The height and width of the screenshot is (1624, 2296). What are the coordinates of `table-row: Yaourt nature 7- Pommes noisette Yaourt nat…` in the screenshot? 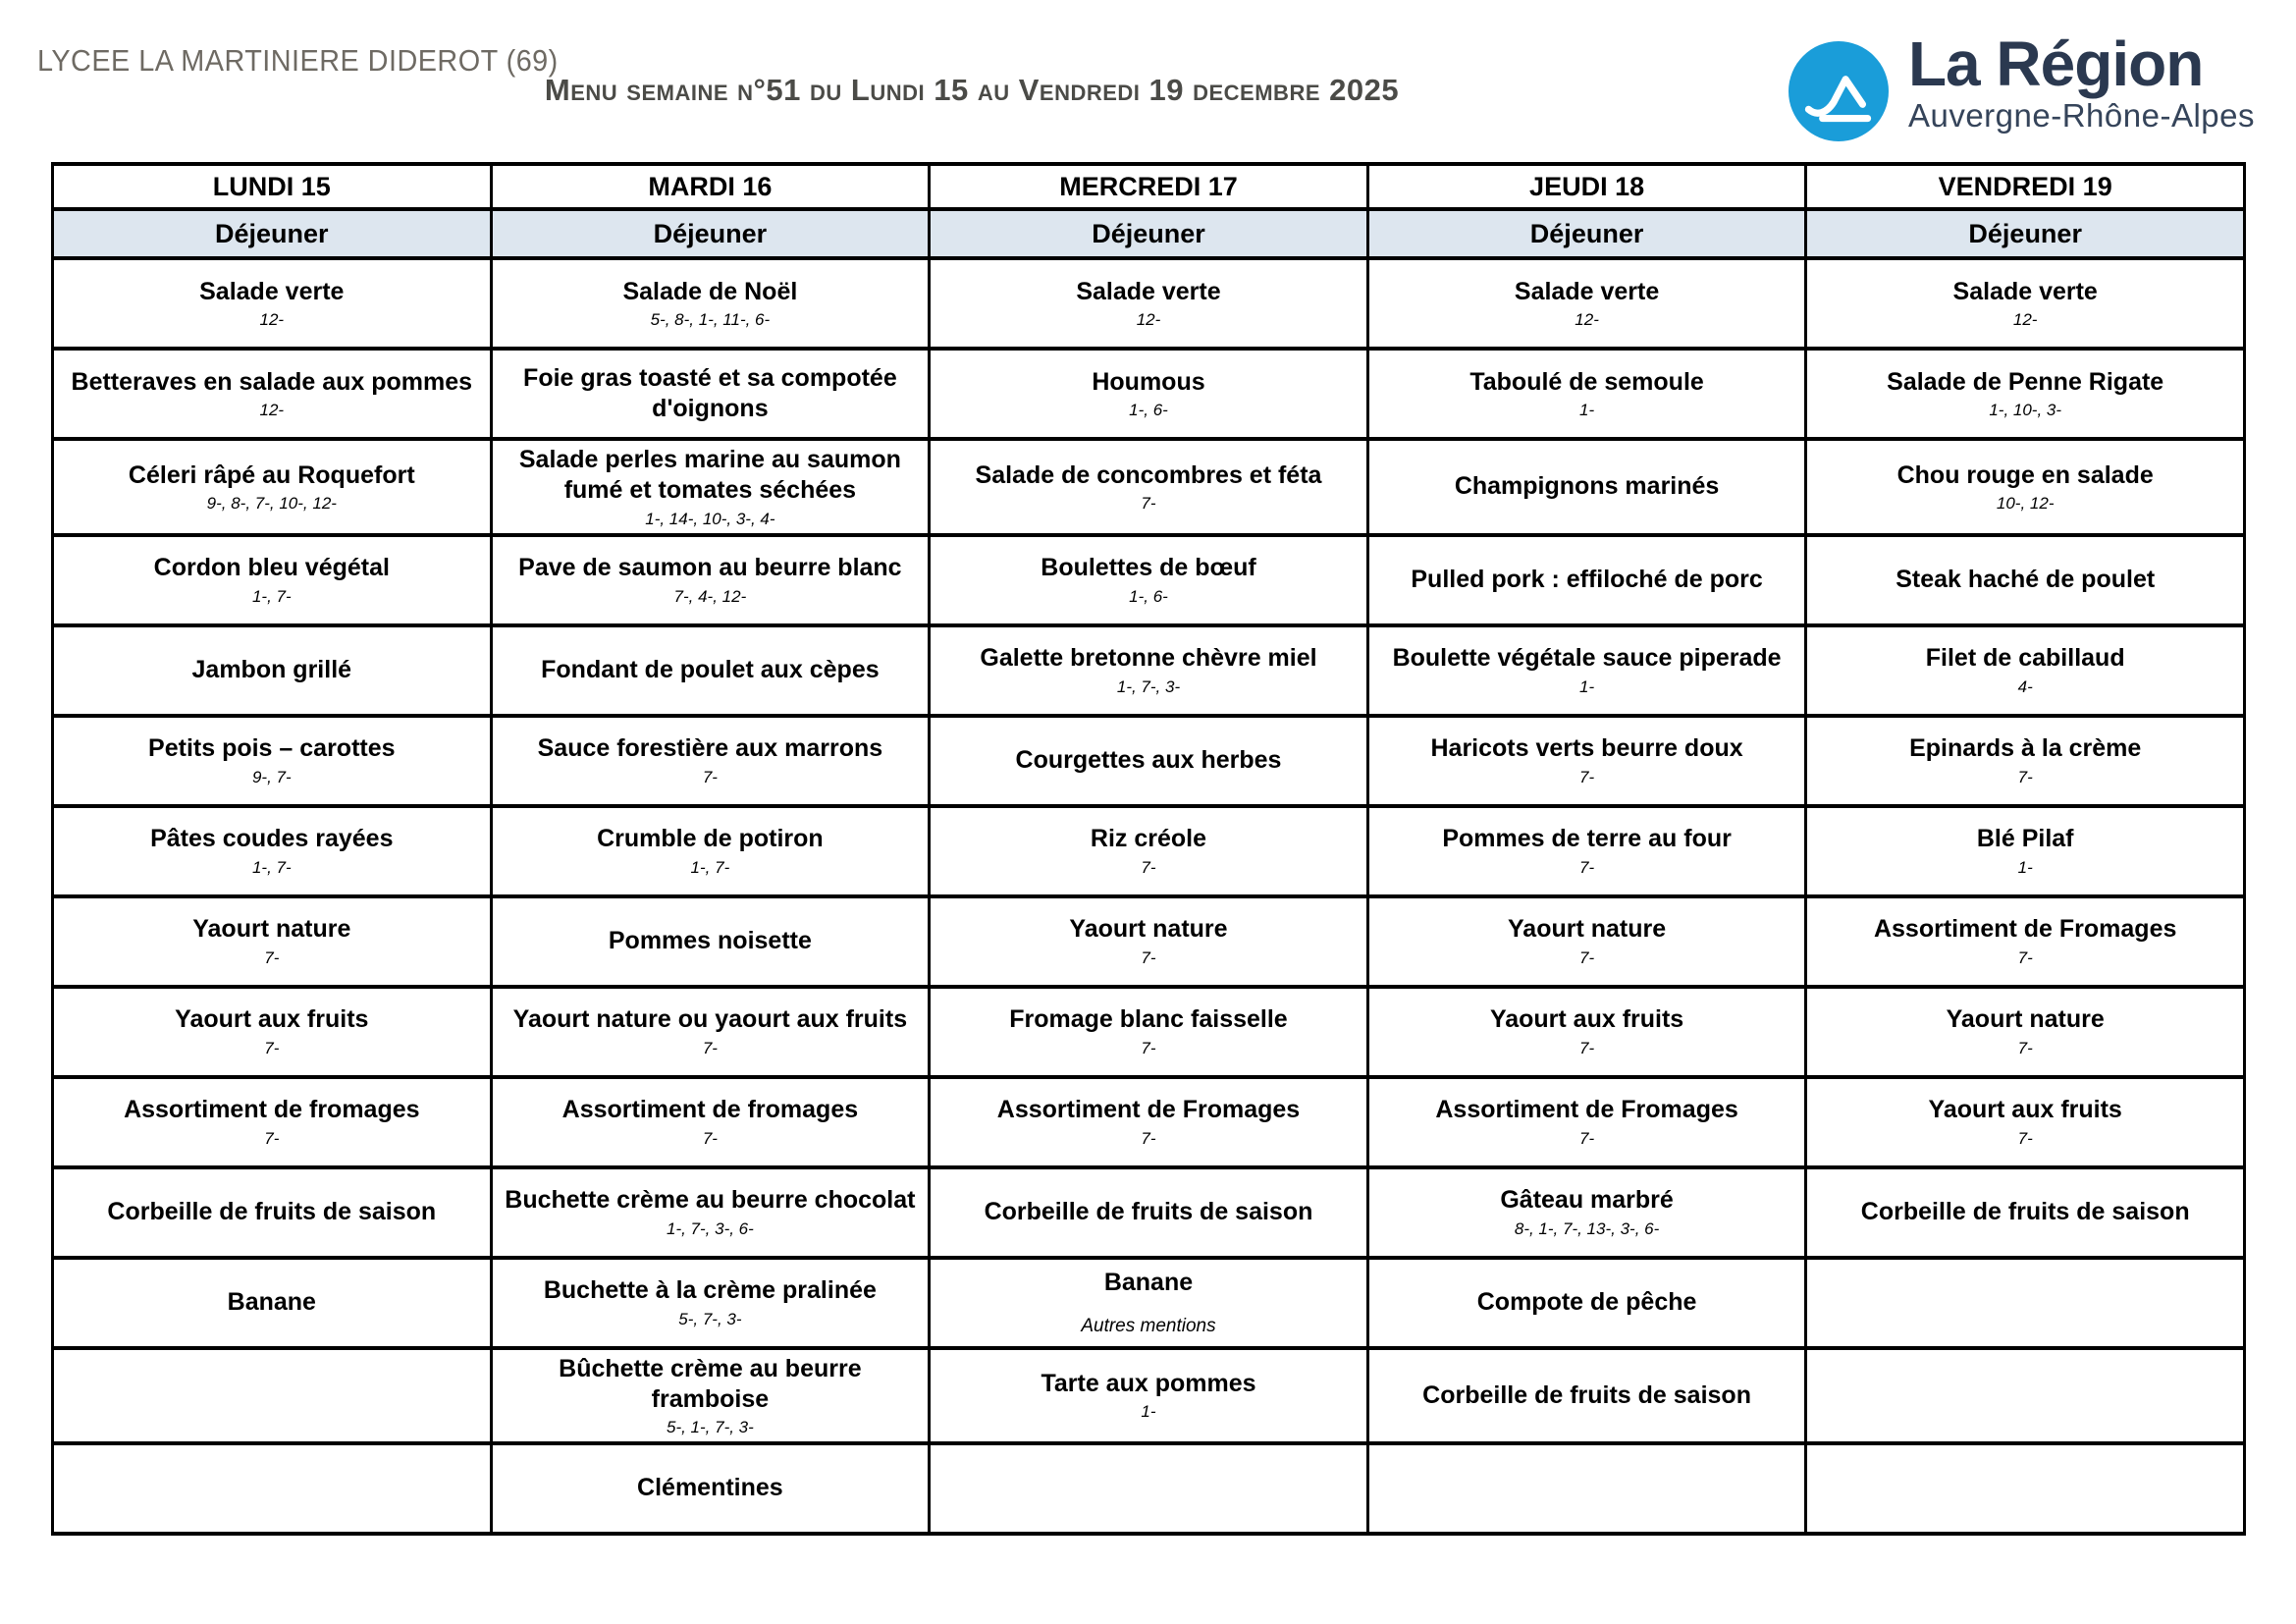 It's located at (1148, 941).